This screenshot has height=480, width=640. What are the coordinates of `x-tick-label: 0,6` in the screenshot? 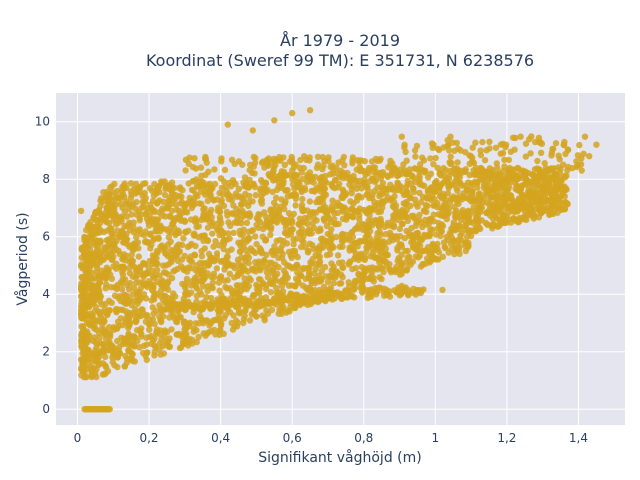 It's located at (292, 438).